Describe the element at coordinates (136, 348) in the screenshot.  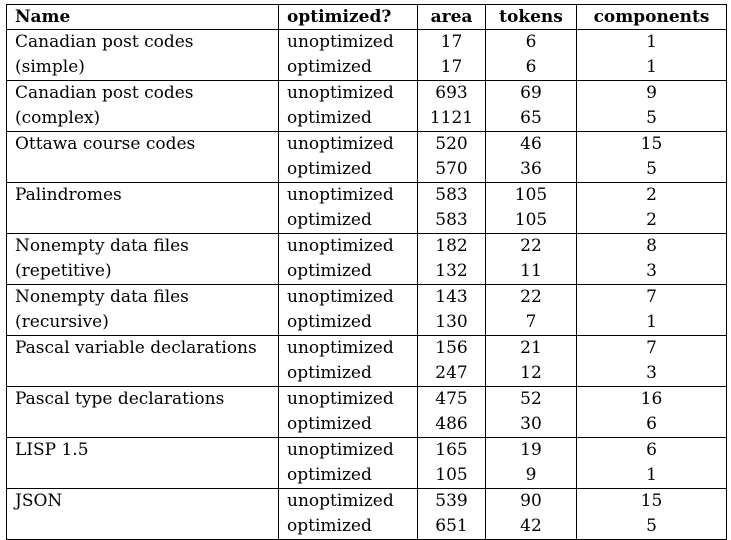
I see `name-line: Pascal variable declarations` at that location.